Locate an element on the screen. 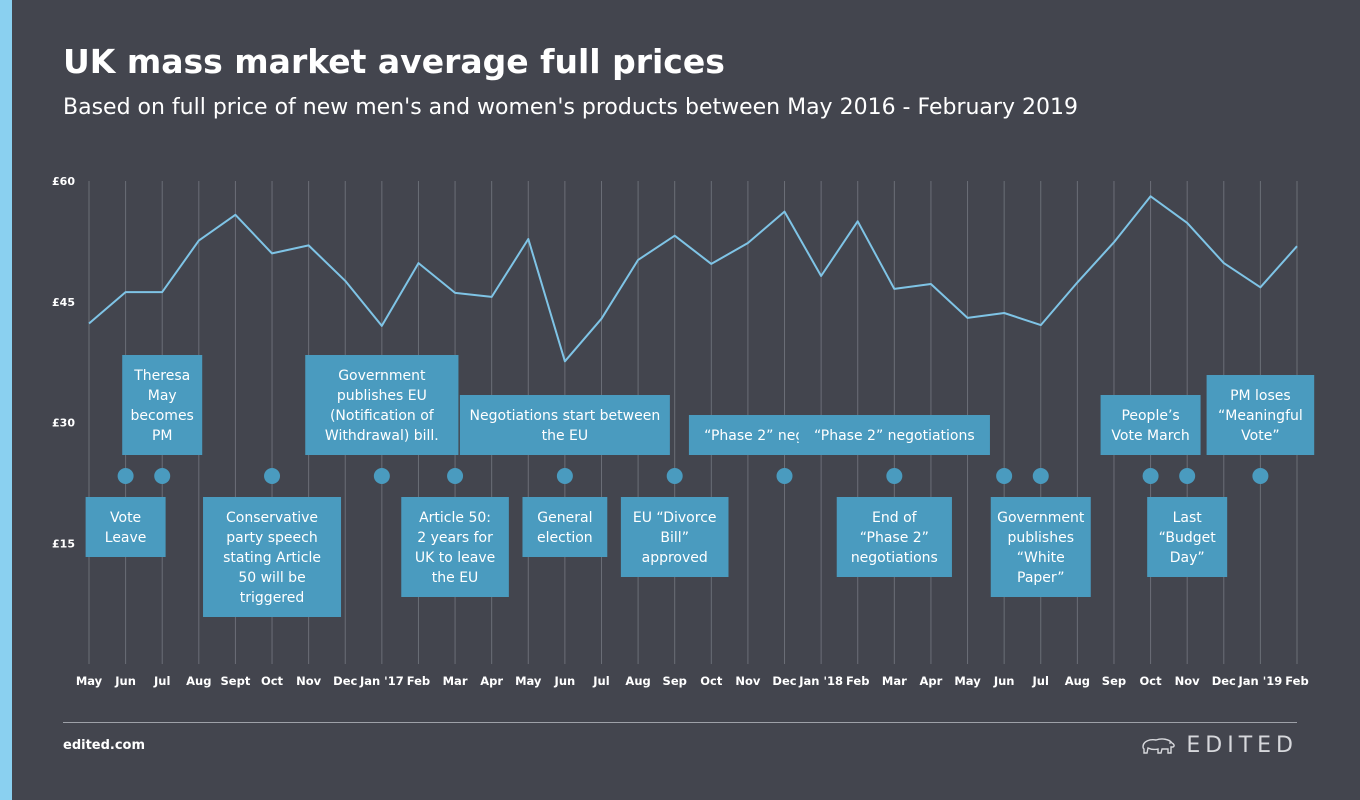 The image size is (1360, 800). footer-divider is located at coordinates (680, 722).